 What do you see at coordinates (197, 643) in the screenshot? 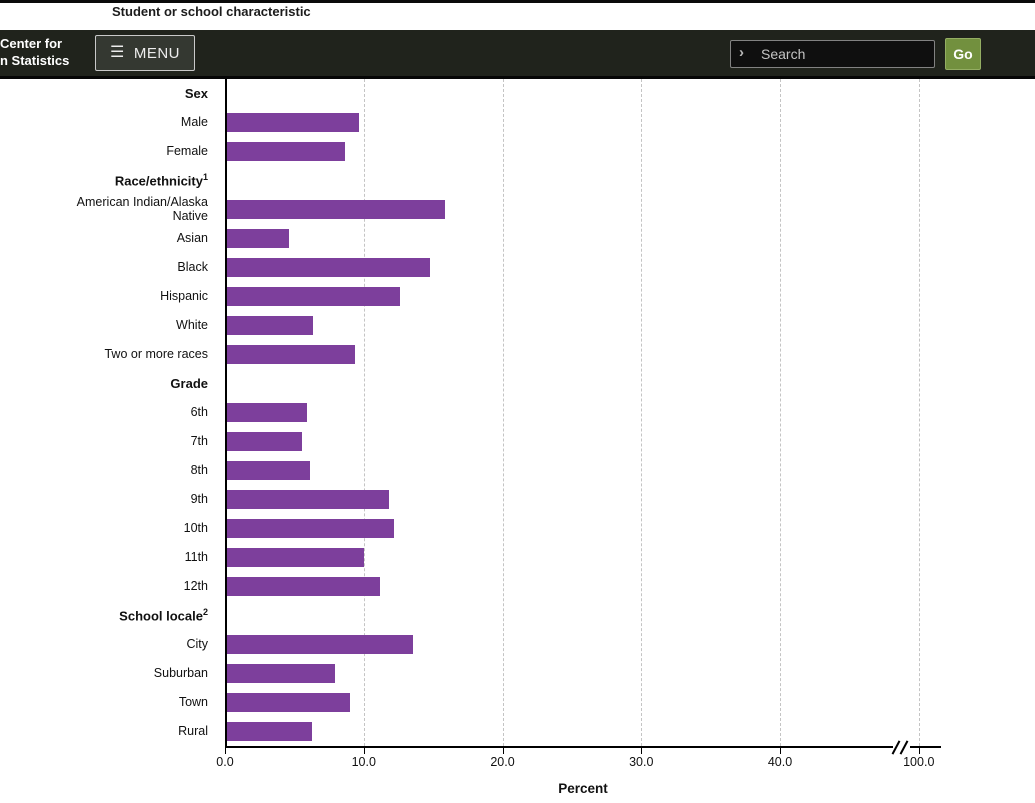
I see `category-label: City` at bounding box center [197, 643].